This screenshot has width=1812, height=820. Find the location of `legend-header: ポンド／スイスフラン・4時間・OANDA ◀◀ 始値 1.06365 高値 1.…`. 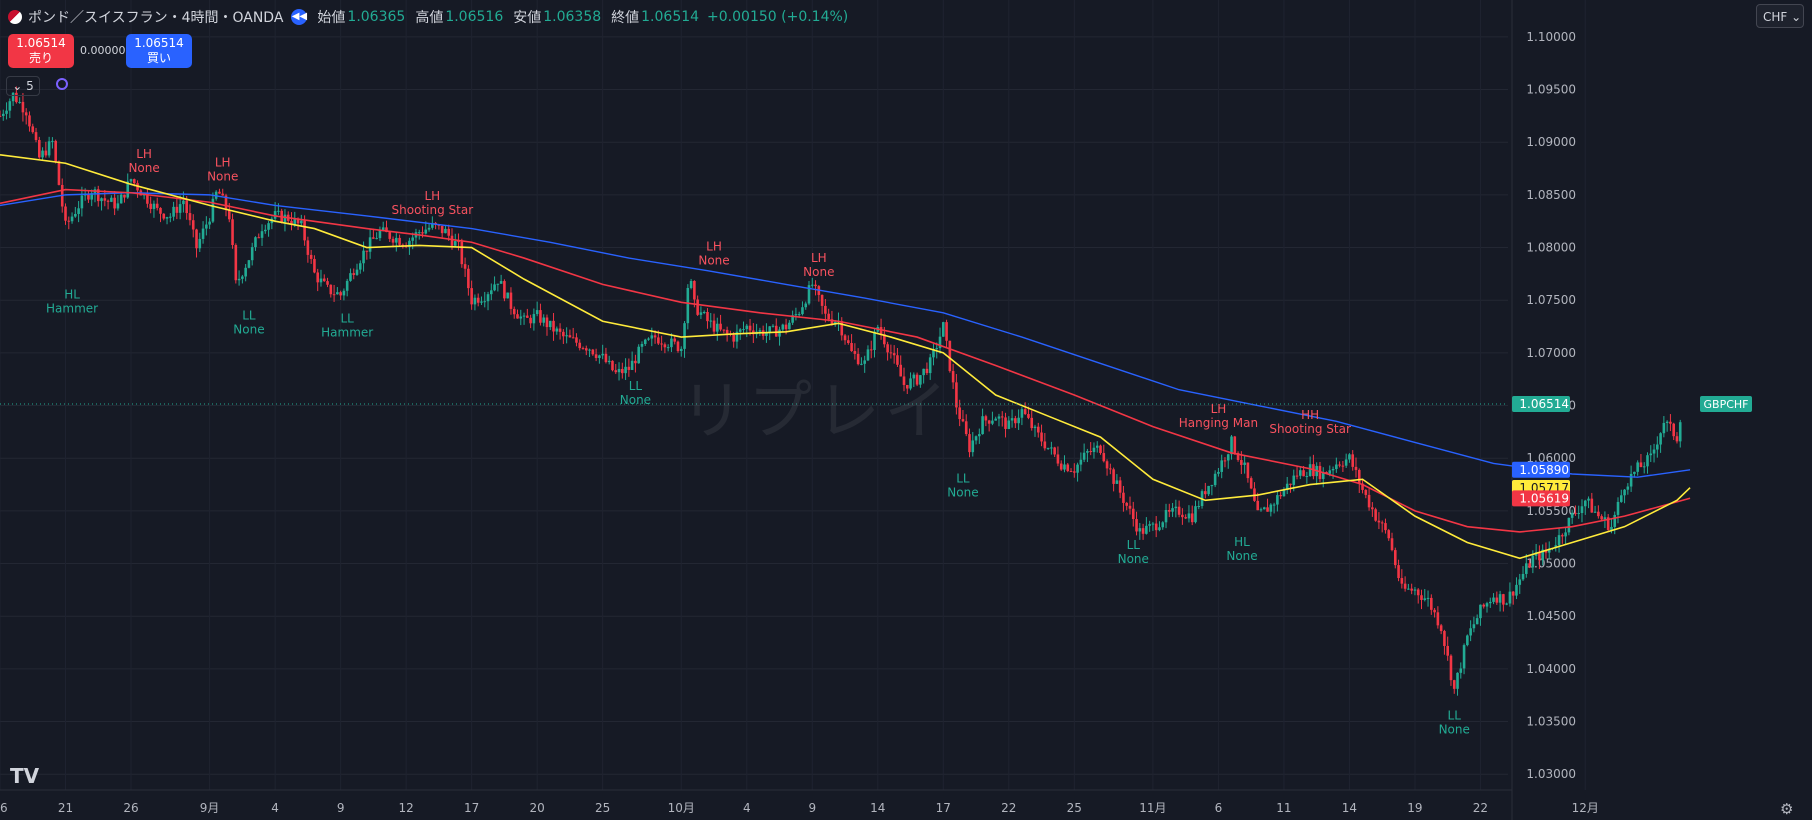

legend-header: ポンド／スイスフラン・4時間・OANDA ◀◀ 始値 1.06365 高値 1.… is located at coordinates (428, 17).